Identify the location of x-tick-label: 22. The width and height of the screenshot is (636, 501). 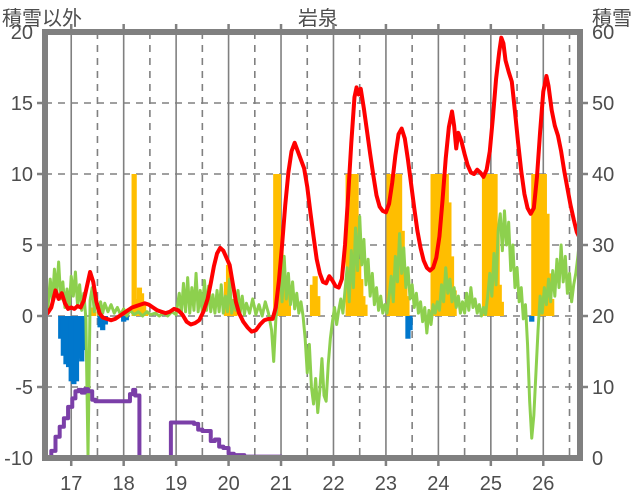
(333, 484).